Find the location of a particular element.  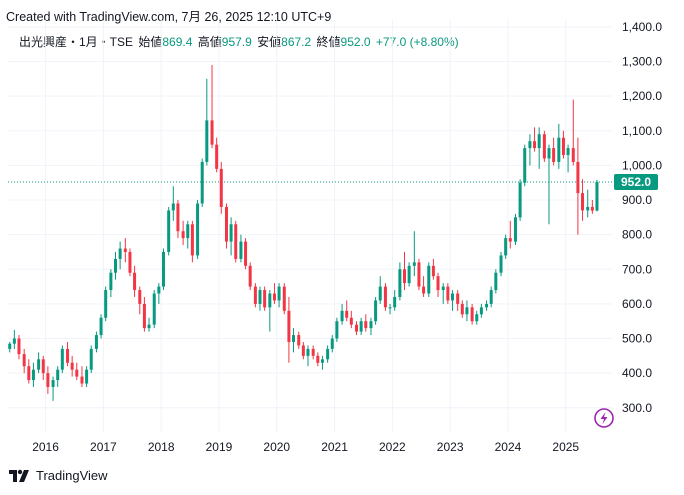

x-tick-label: 2025 is located at coordinates (565, 447).